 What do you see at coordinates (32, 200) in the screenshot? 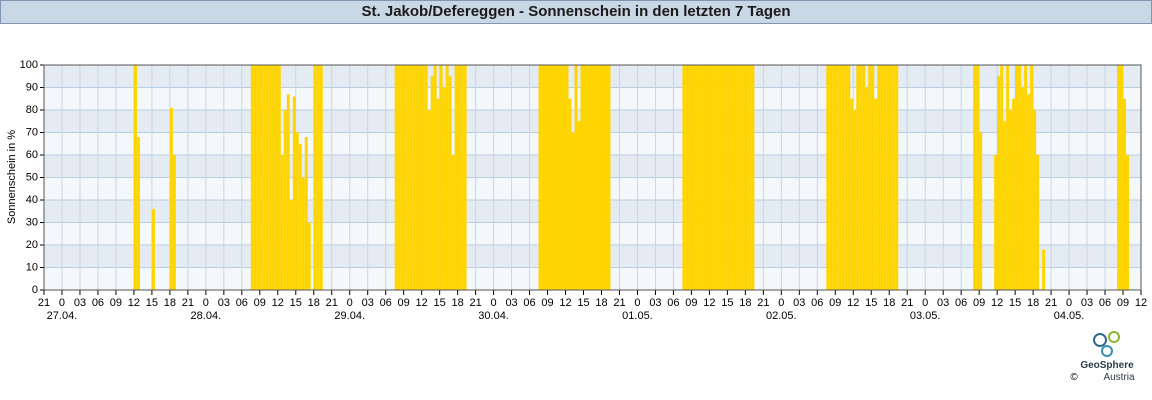
I see `y-tick-label: 40` at bounding box center [32, 200].